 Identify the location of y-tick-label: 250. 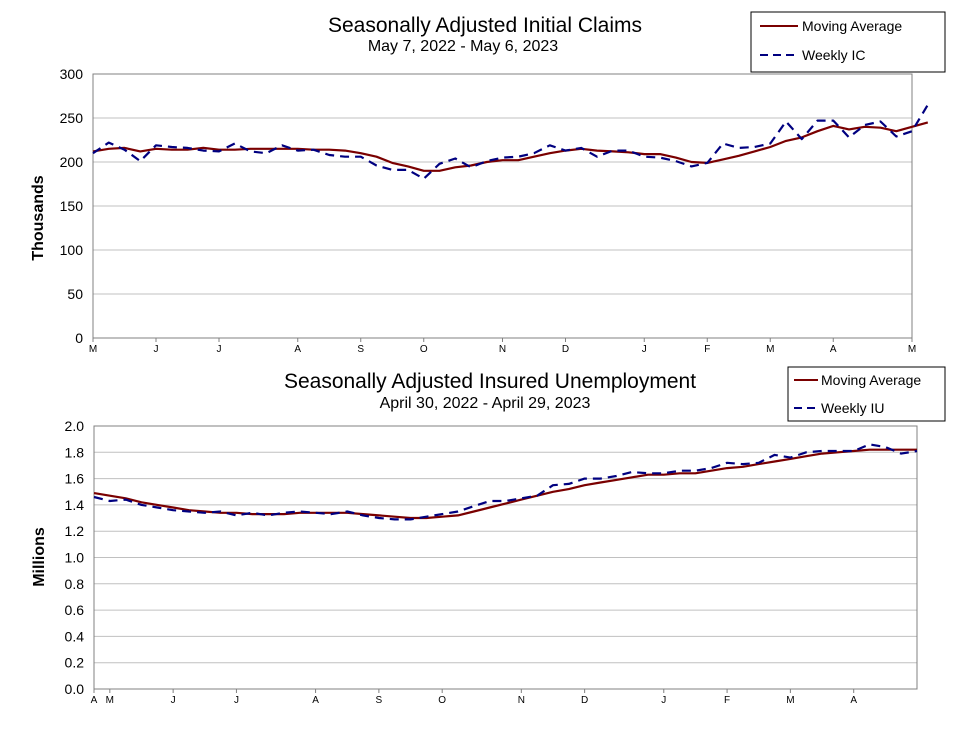
(72, 118).